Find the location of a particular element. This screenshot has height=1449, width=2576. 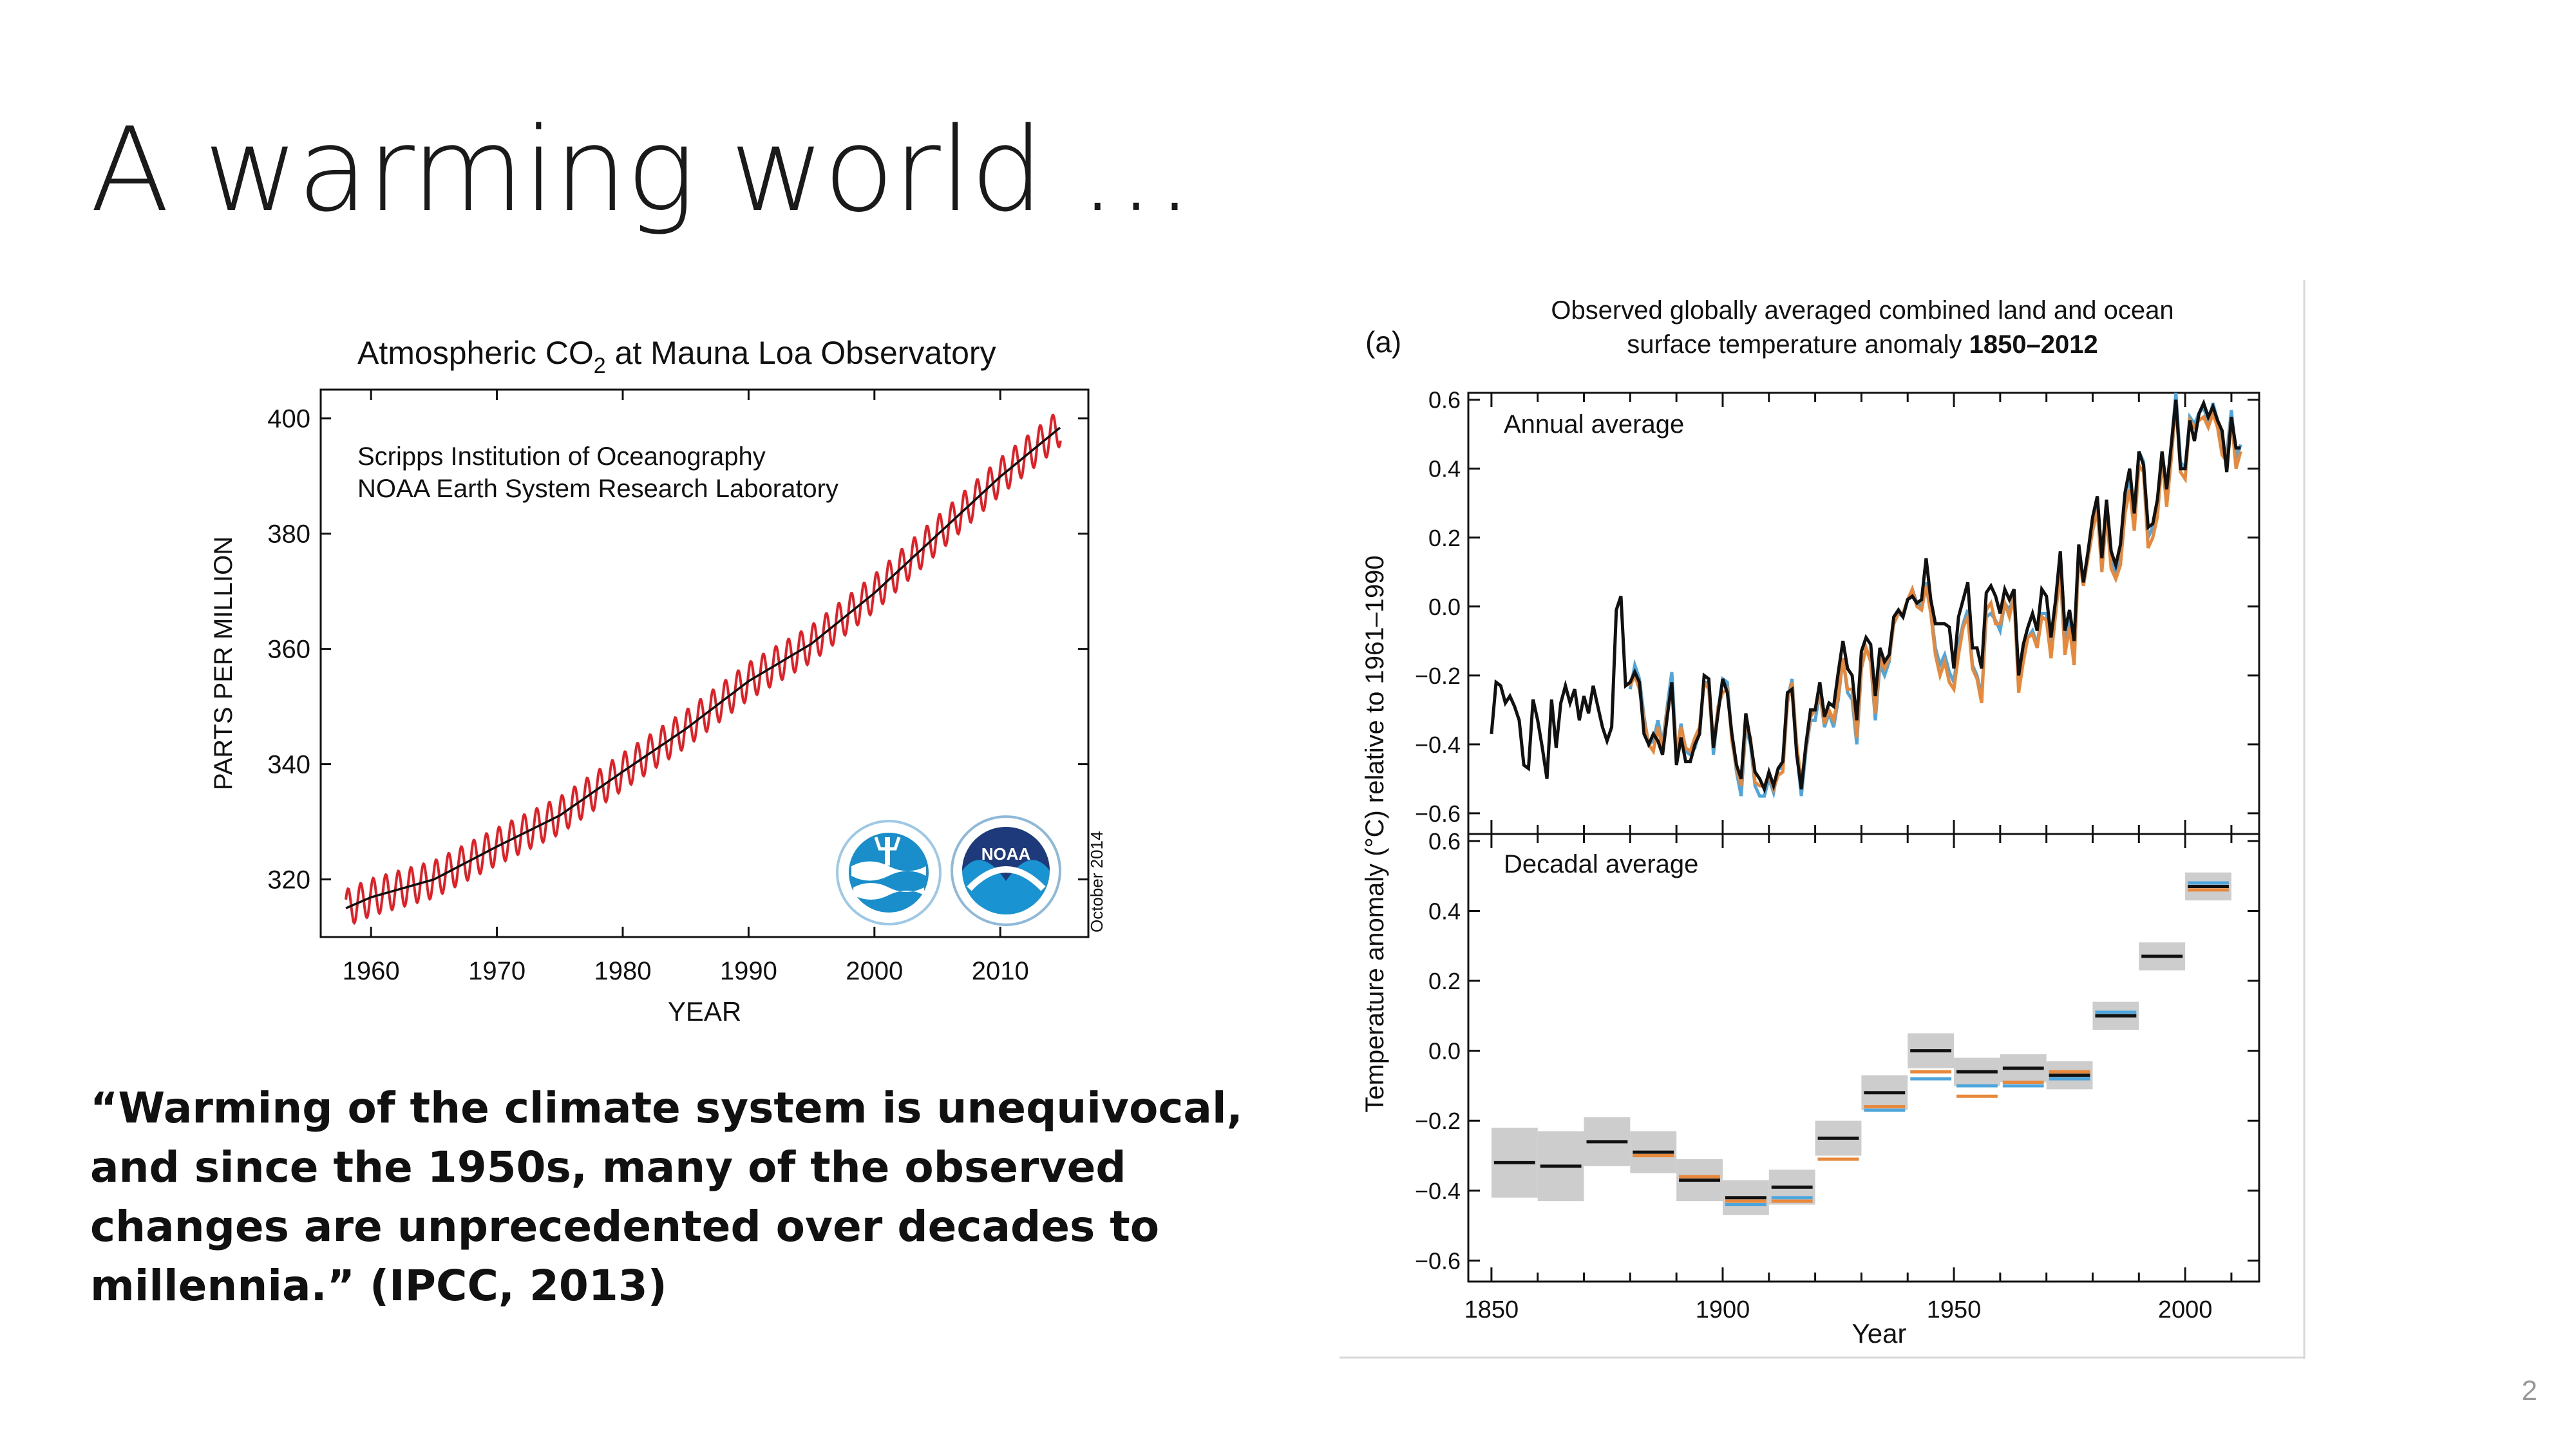

annual-panel-label: Annual average is located at coordinates (1594, 425).